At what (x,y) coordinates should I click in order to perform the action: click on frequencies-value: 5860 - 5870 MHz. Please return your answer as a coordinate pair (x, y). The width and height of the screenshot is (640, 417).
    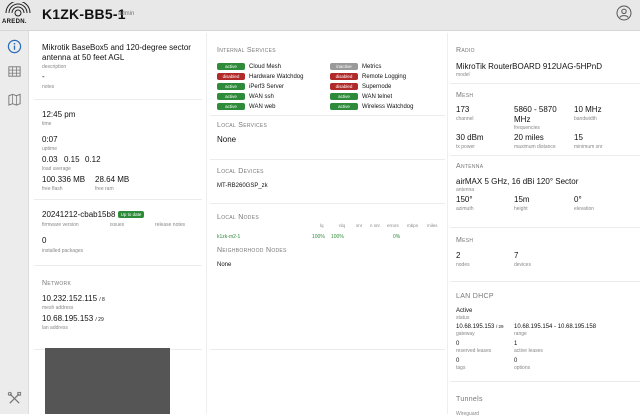
    Looking at the image, I should click on (535, 114).